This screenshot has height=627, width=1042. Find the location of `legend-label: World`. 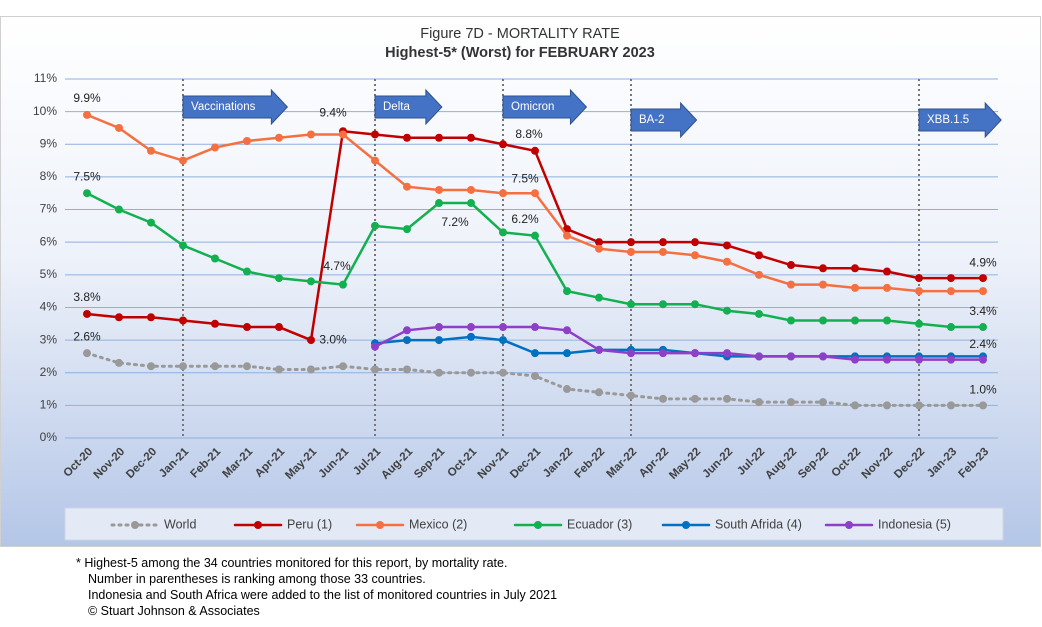

legend-label: World is located at coordinates (180, 524).